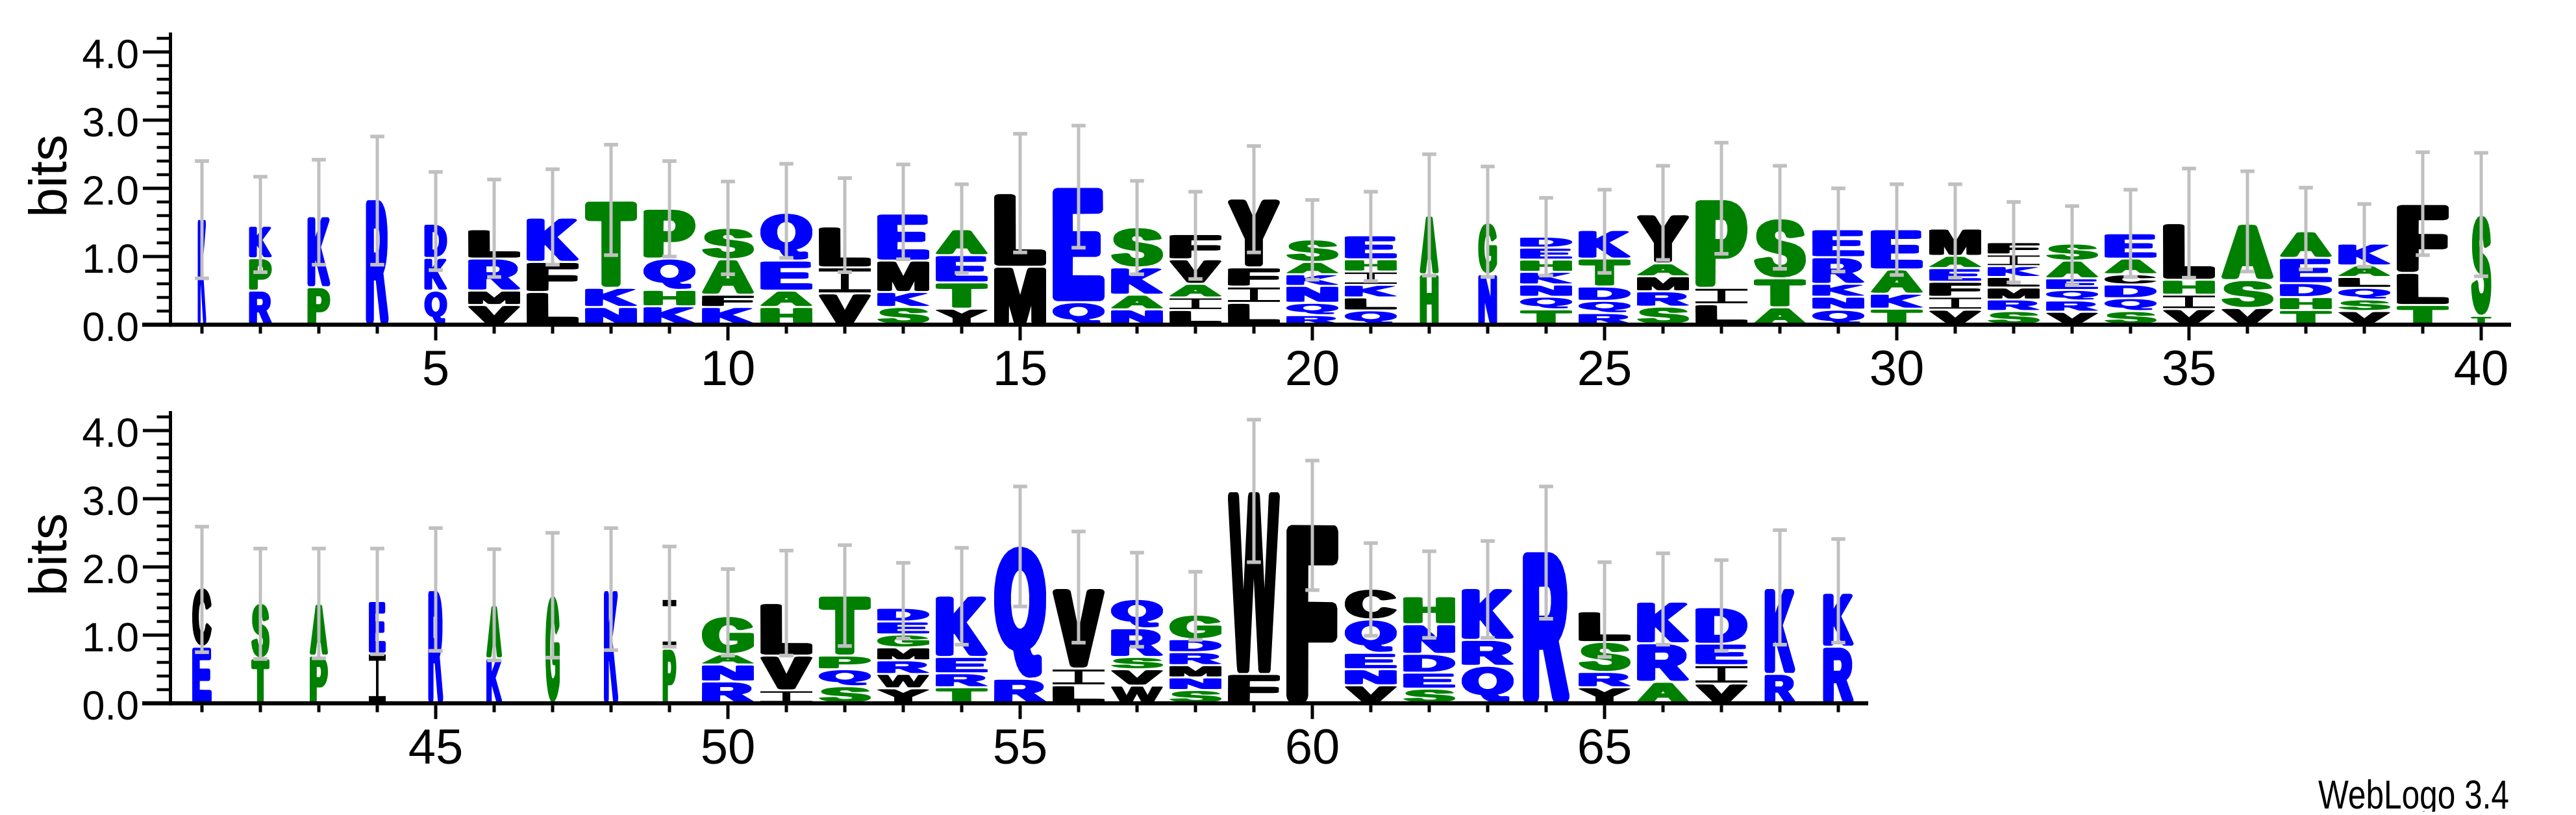  I want to click on svg-text: 25, so click(1604, 368).